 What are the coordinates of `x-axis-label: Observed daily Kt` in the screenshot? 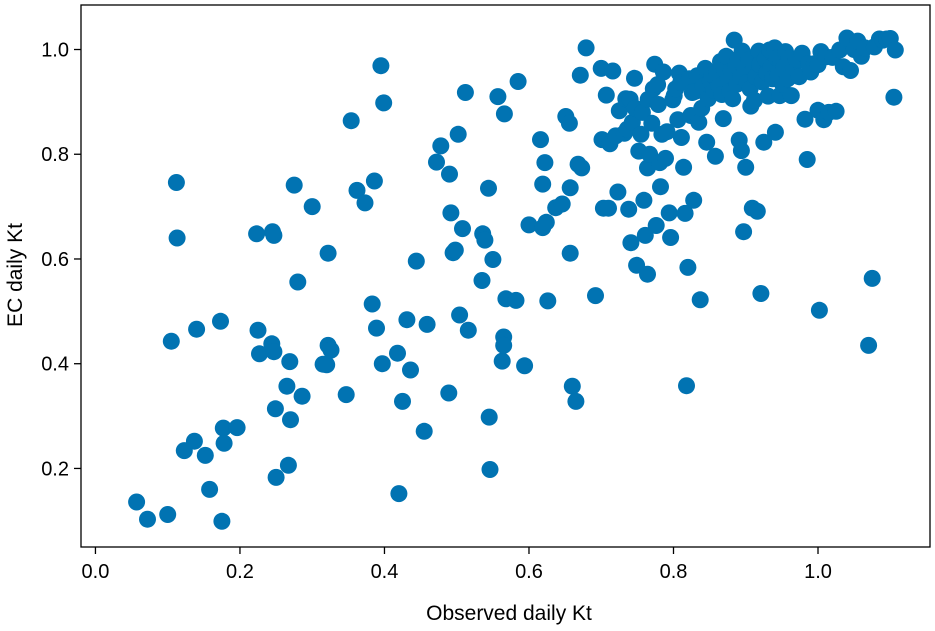 It's located at (509, 613).